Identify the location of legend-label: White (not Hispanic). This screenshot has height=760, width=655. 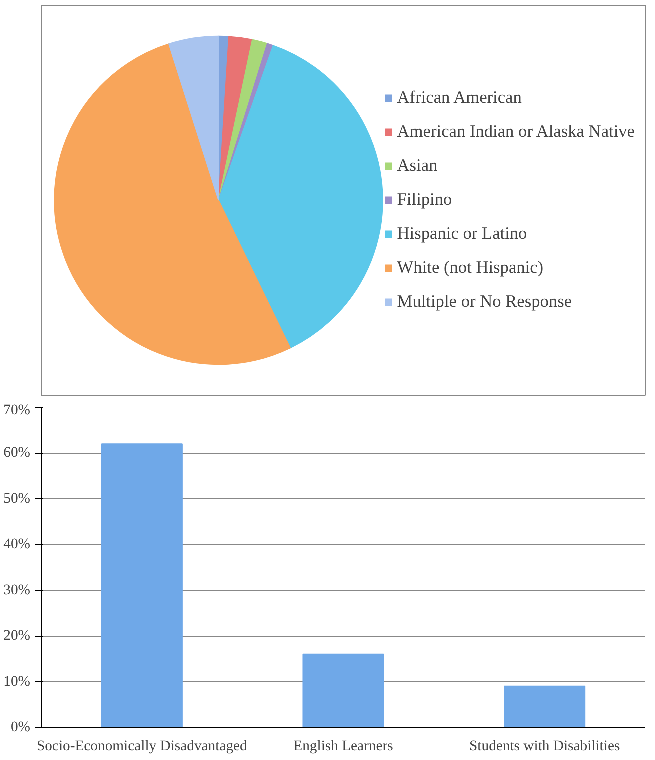
(471, 268).